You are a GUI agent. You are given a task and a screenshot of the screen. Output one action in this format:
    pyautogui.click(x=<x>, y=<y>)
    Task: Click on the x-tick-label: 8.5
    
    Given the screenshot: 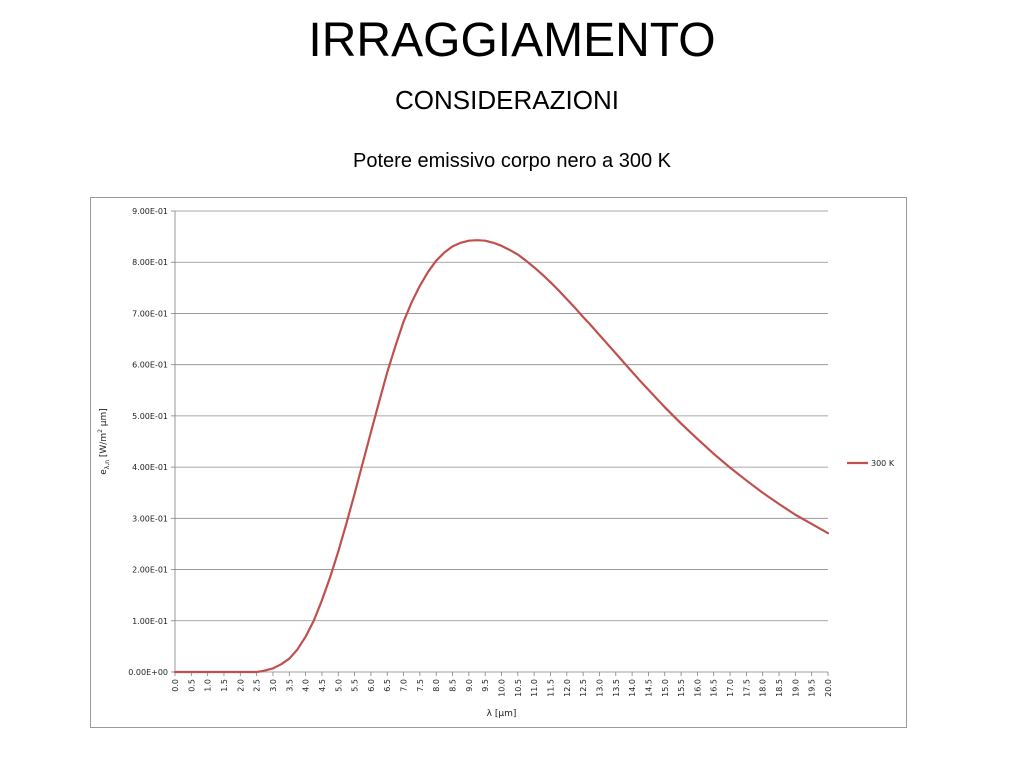 What is the action you would take?
    pyautogui.click(x=453, y=685)
    